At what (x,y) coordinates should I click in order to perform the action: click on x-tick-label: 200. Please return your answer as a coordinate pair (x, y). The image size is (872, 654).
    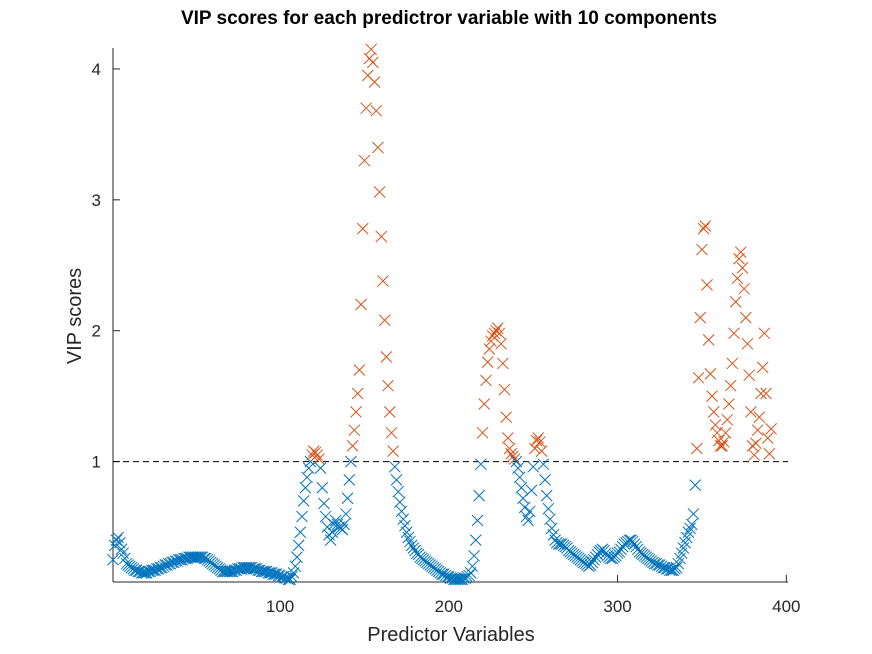
    Looking at the image, I should click on (449, 606).